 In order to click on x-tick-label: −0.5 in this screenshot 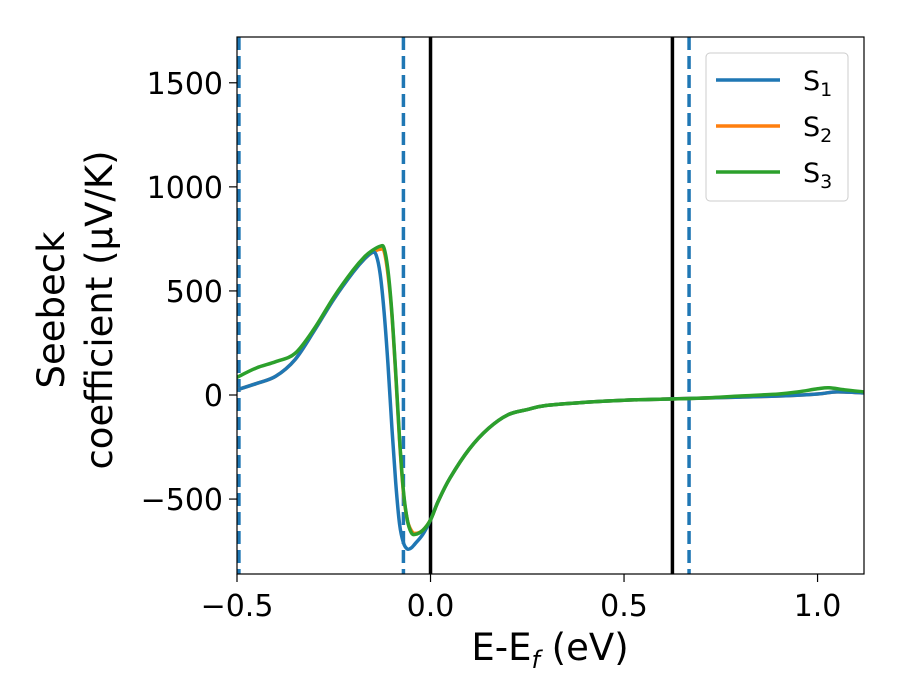, I will do `click(237, 606)`.